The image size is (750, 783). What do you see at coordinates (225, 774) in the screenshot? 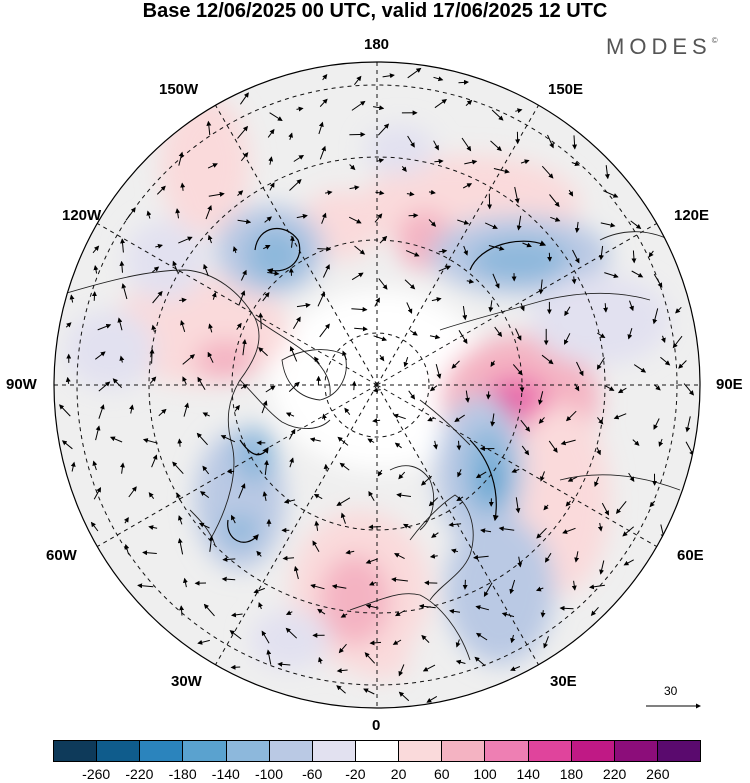
I see `colorbar-tick-label: -140` at bounding box center [225, 774].